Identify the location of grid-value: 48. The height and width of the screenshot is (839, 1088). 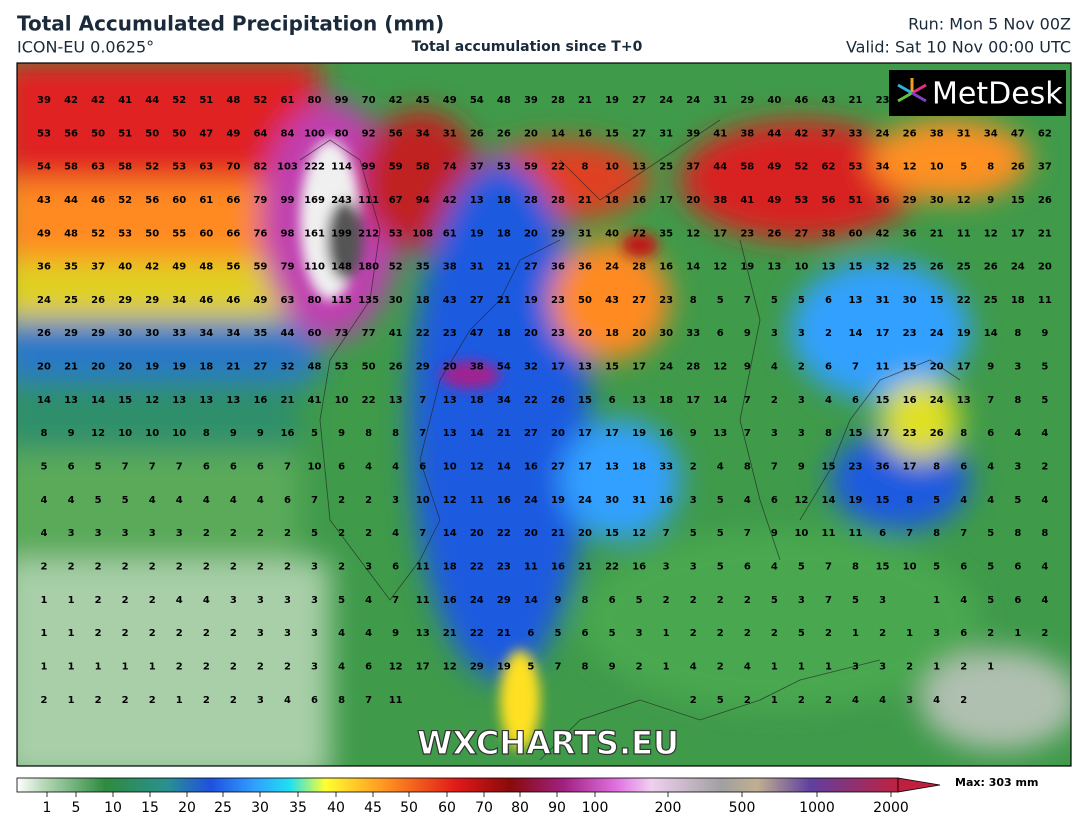
(504, 100).